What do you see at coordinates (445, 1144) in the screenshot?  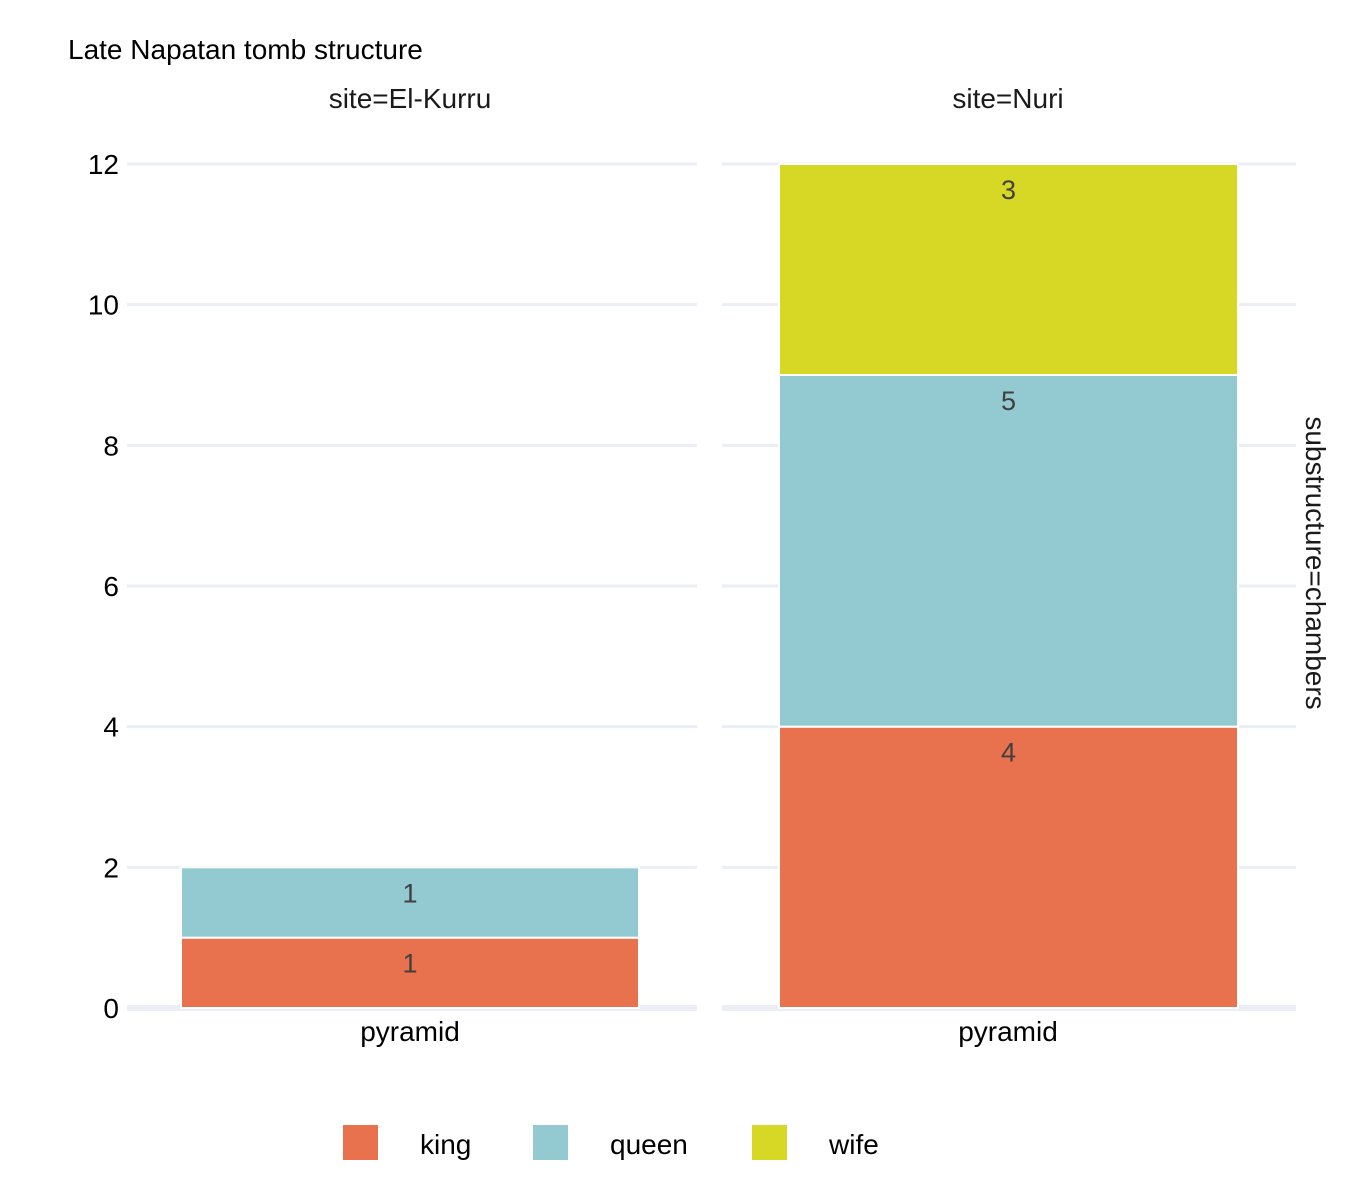 I see `legend-label-king: king` at bounding box center [445, 1144].